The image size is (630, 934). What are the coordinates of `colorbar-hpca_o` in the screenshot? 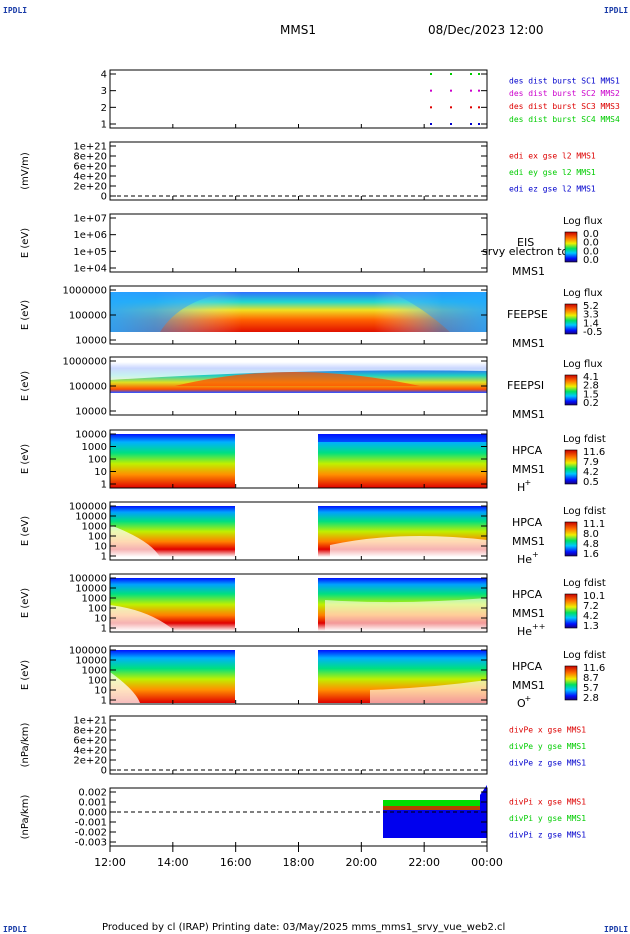 It's located at (571, 683).